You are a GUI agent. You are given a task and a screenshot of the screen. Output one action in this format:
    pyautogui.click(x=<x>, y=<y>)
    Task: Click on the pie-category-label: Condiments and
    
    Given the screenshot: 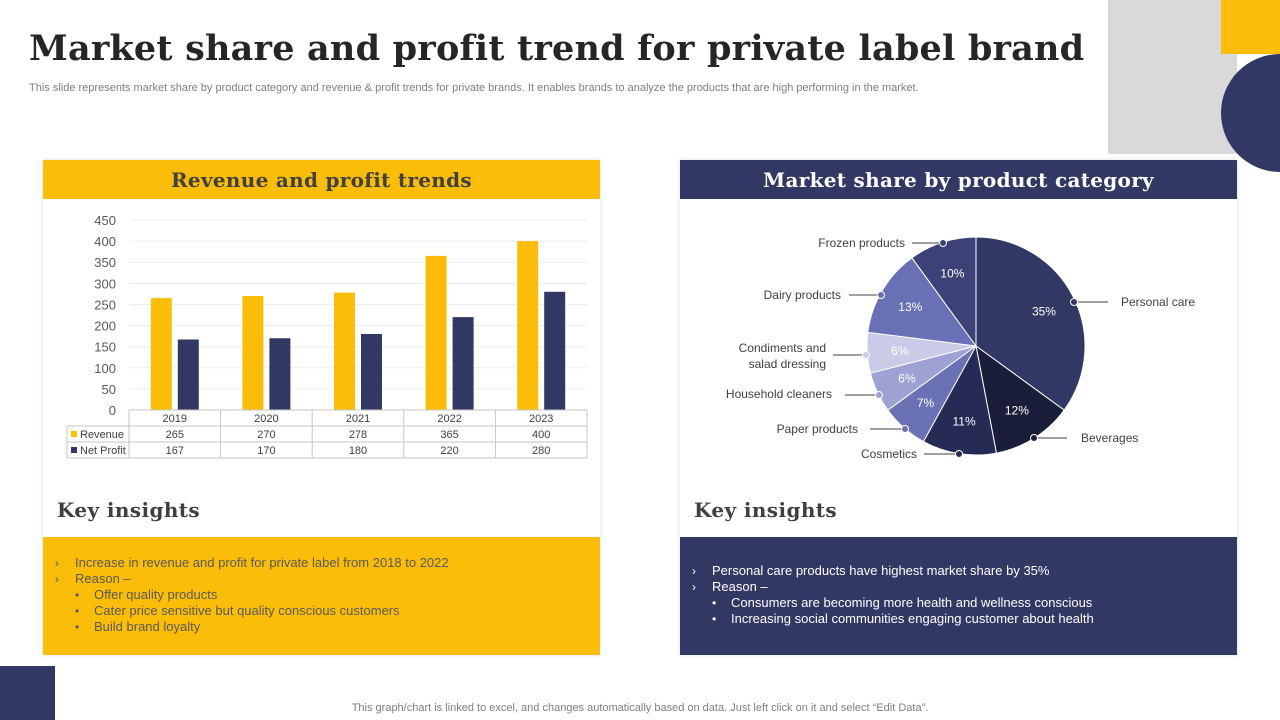 What is the action you would take?
    pyautogui.click(x=782, y=348)
    